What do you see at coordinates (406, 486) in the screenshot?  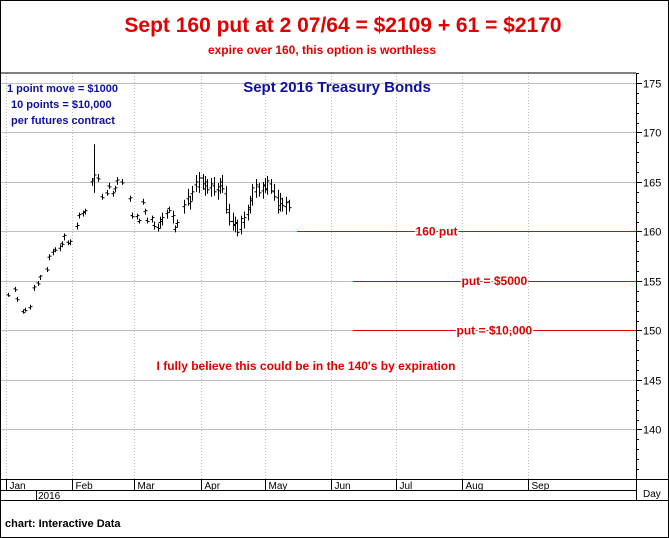 I see `x-month-label: Jul` at bounding box center [406, 486].